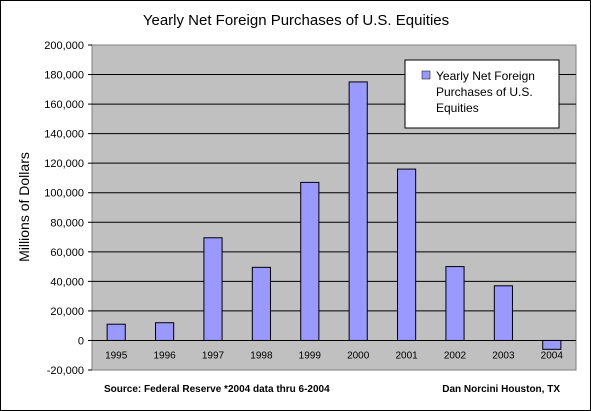 This screenshot has width=591, height=411. I want to click on x-tick-label: 2002, so click(455, 355).